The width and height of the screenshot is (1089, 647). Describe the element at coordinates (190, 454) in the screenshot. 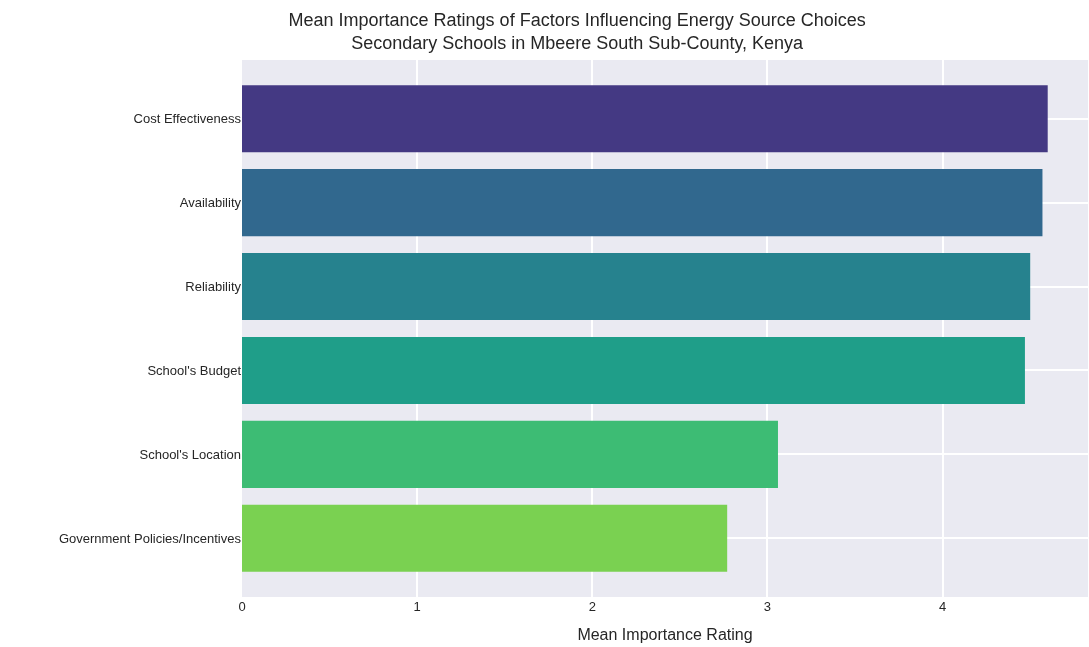

I see `y-tick-label: School's Location` at that location.